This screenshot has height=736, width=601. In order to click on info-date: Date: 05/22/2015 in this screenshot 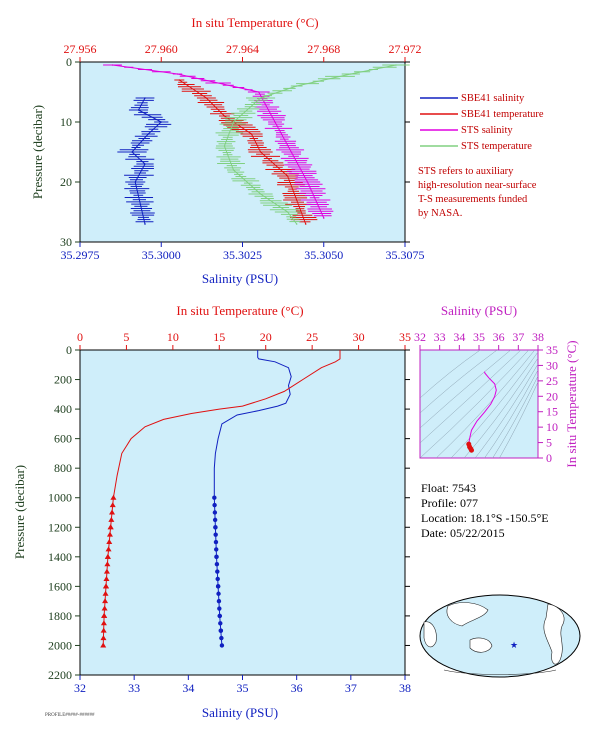, I will do `click(463, 533)`.